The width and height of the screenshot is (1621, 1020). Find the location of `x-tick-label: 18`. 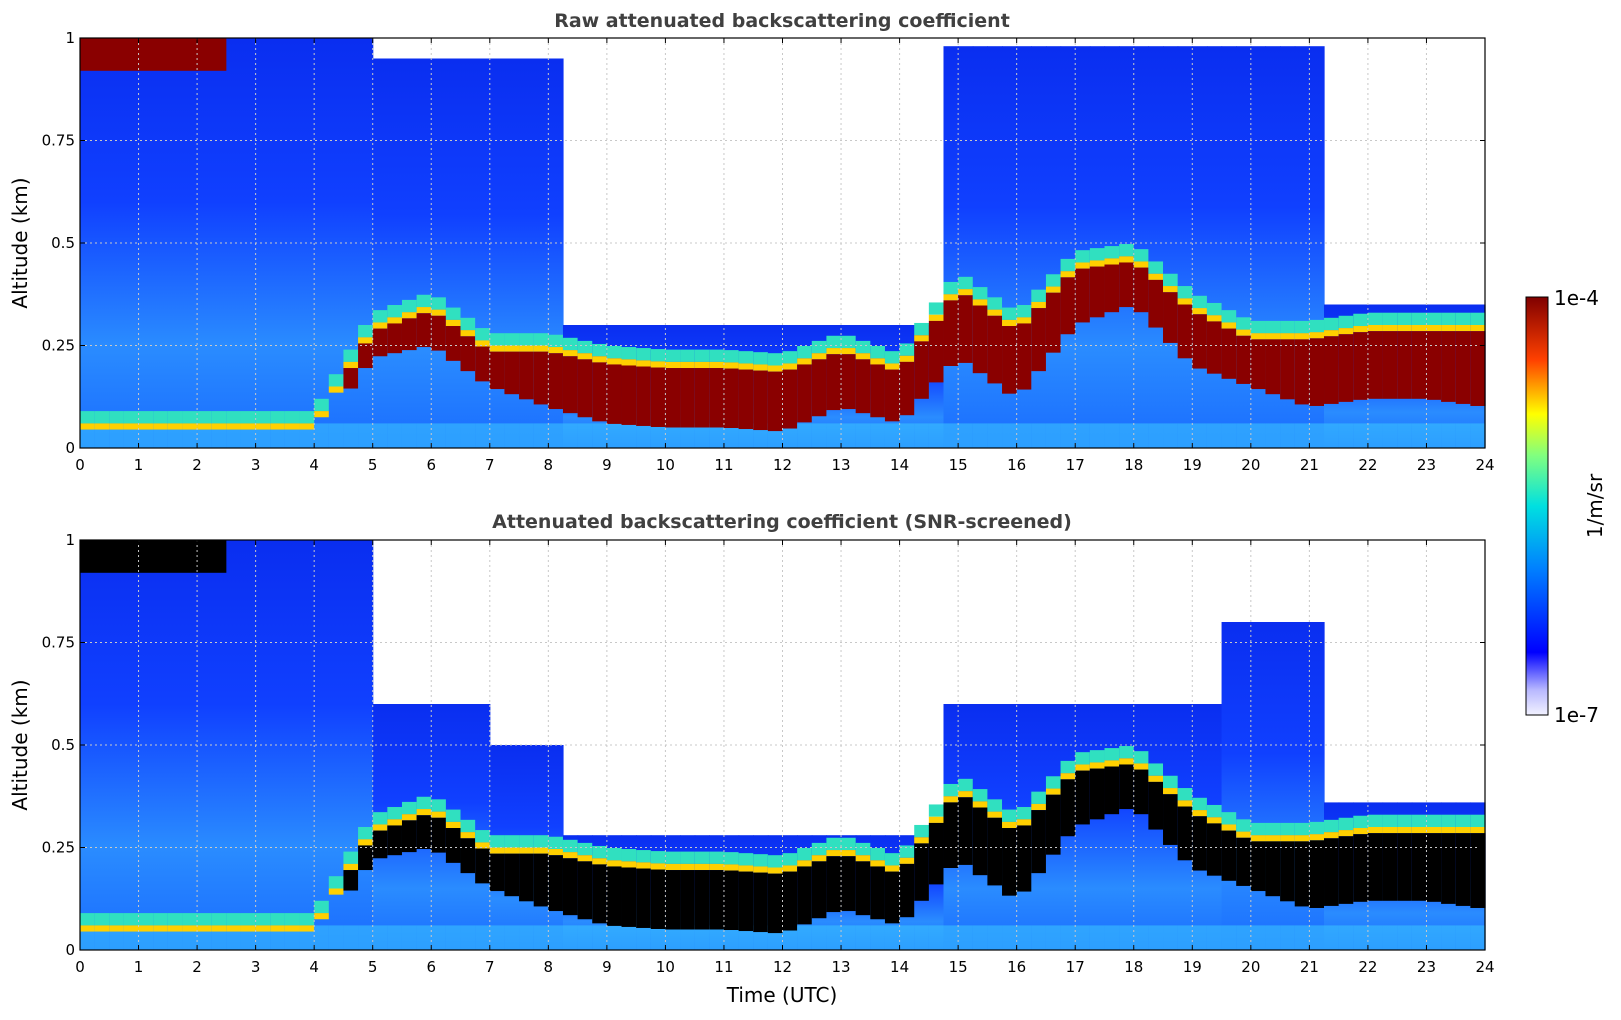

x-tick-label: 18 is located at coordinates (1133, 465).